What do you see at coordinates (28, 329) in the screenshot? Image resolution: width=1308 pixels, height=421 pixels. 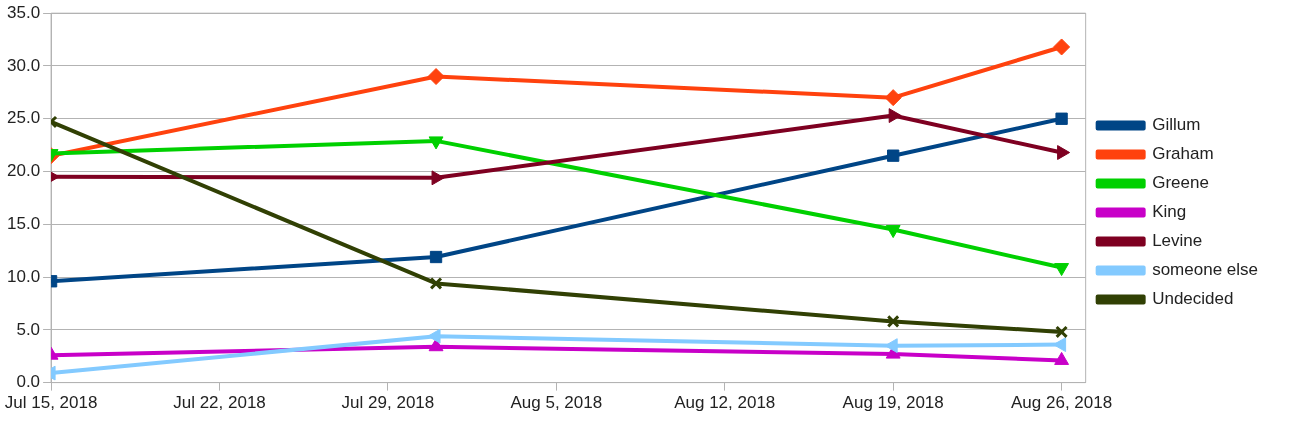 I see `y-tick-label: 5.0` at bounding box center [28, 329].